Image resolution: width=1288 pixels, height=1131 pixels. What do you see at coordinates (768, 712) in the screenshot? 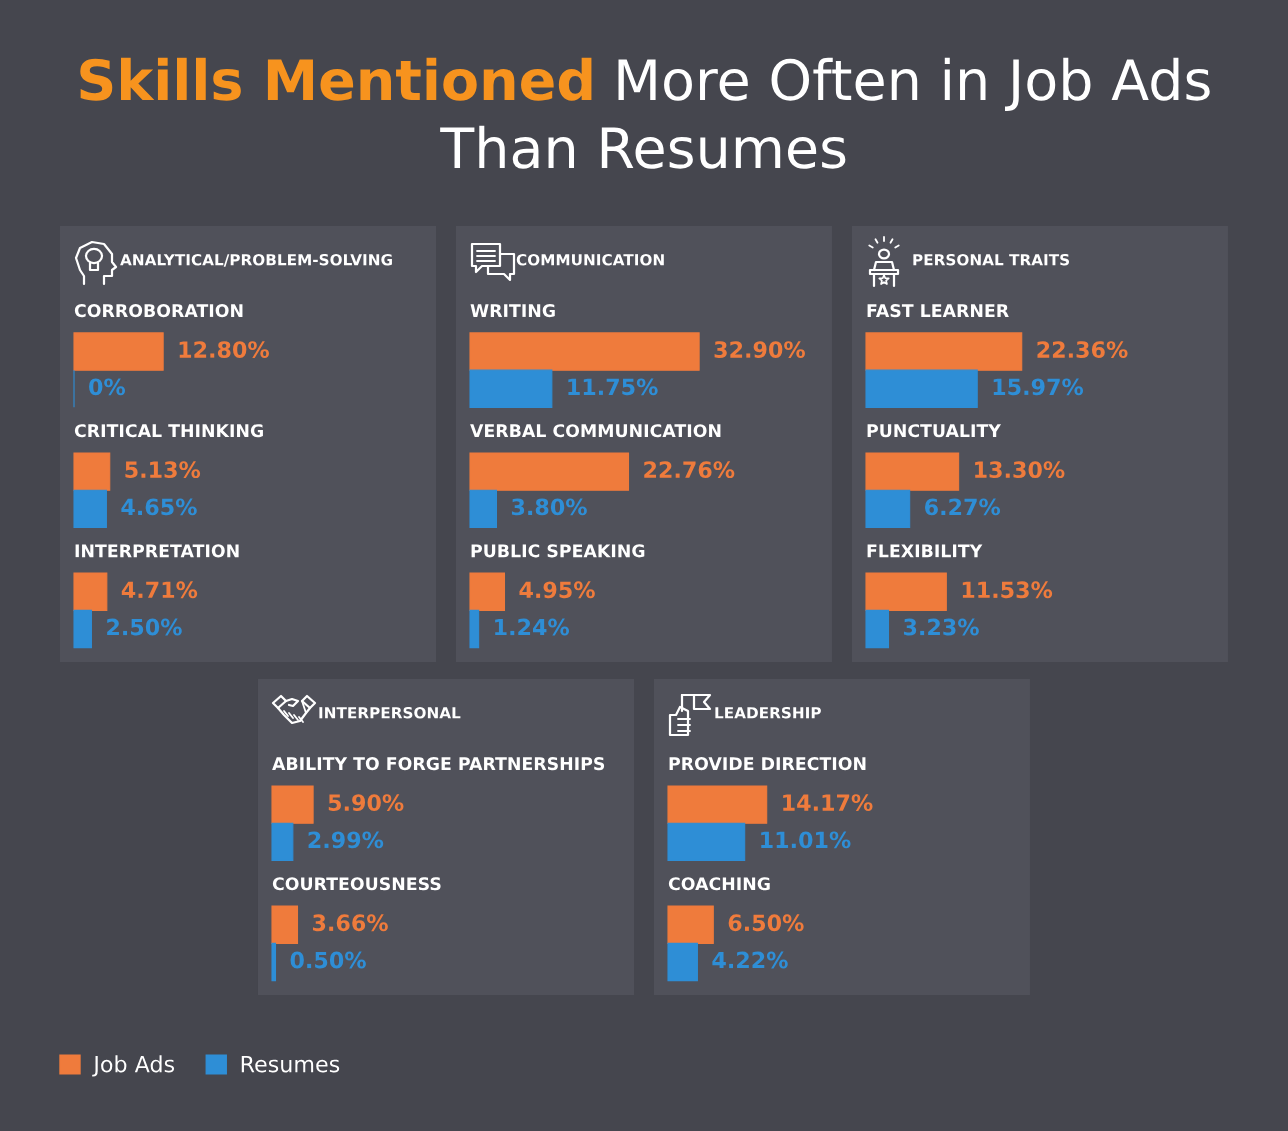
I see `chart-subtitle: LEADERSHIP` at bounding box center [768, 712].